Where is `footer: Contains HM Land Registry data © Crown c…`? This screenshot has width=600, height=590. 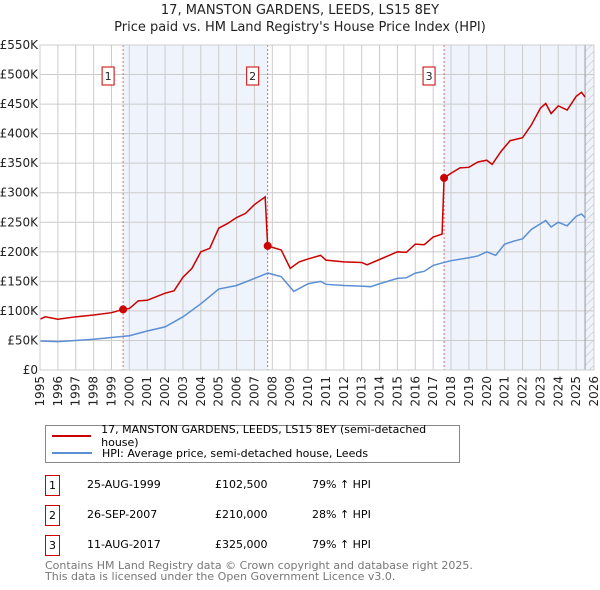 footer: Contains HM Land Registry data © Crown c… is located at coordinates (259, 571).